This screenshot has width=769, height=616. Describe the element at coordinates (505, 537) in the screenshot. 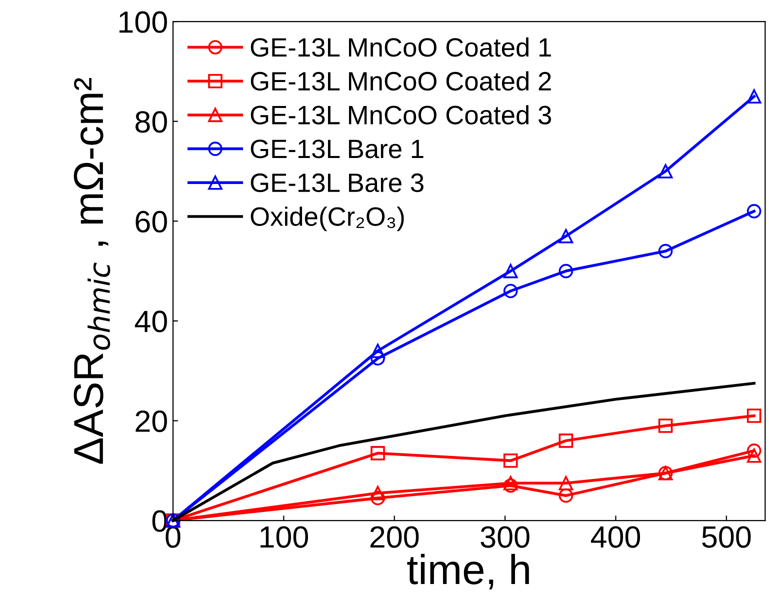

I see `x-tick-label: 300` at that location.